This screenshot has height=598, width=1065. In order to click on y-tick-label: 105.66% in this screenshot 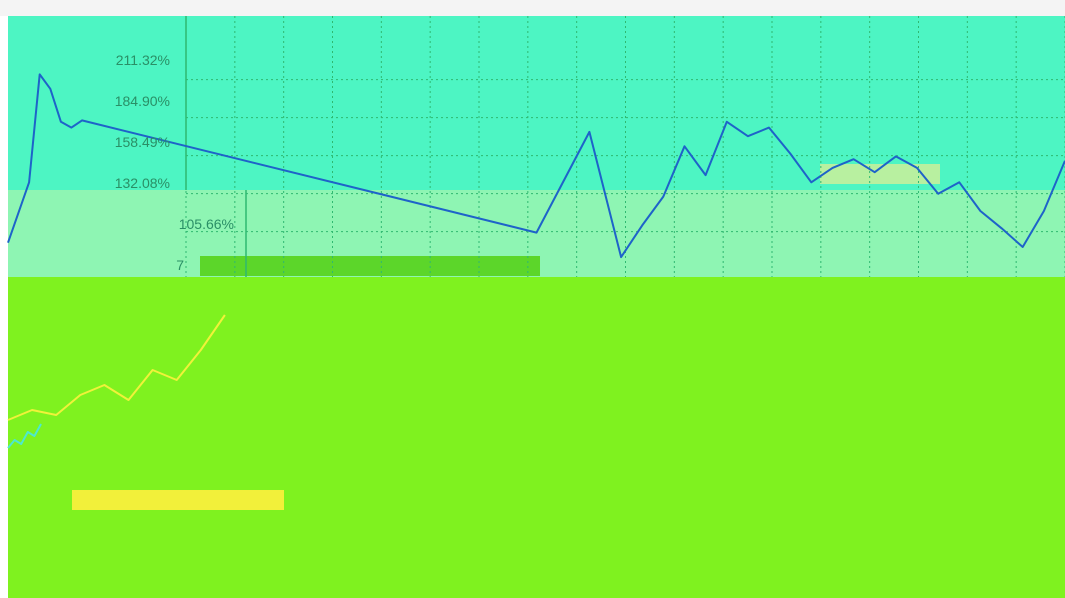, I will do `click(206, 224)`.